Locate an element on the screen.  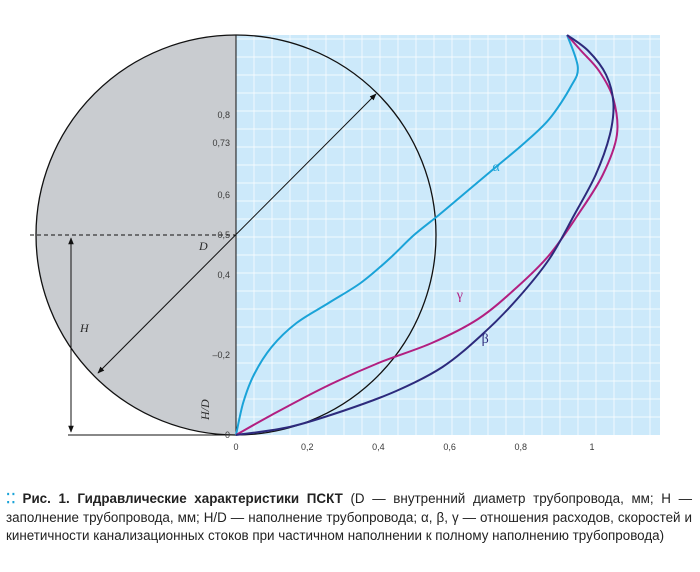
y-axis-ticks: 0,8 0,73 0,6 0,5 0,4 –0,2 0 is located at coordinates (221, 275).